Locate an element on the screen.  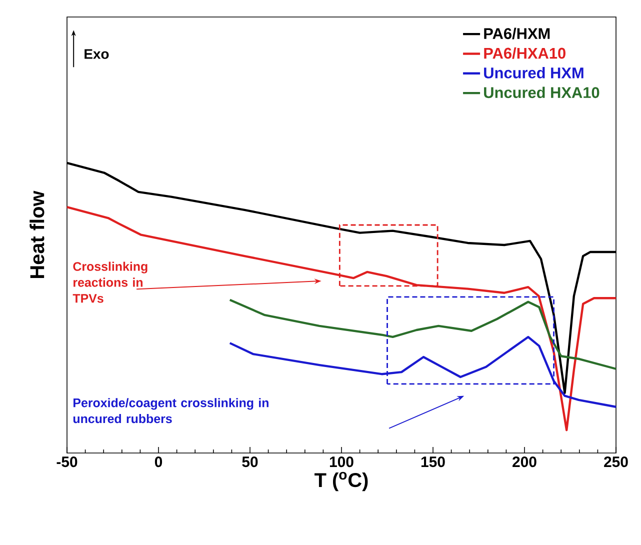
annotation: Crosslinking reactions in TPVs is located at coordinates (110, 282).